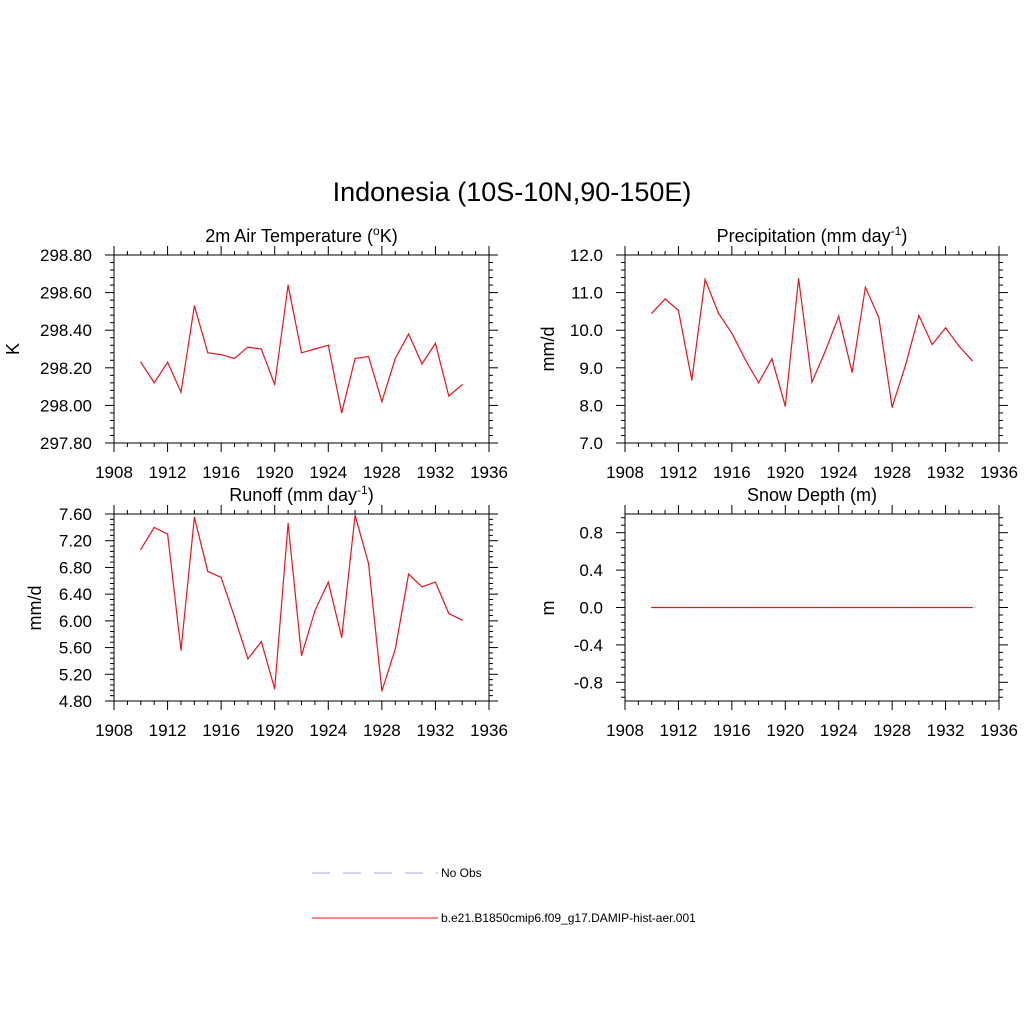 The image size is (1024, 1024). What do you see at coordinates (588, 645) in the screenshot?
I see `y-tick-label: -0.4` at bounding box center [588, 645].